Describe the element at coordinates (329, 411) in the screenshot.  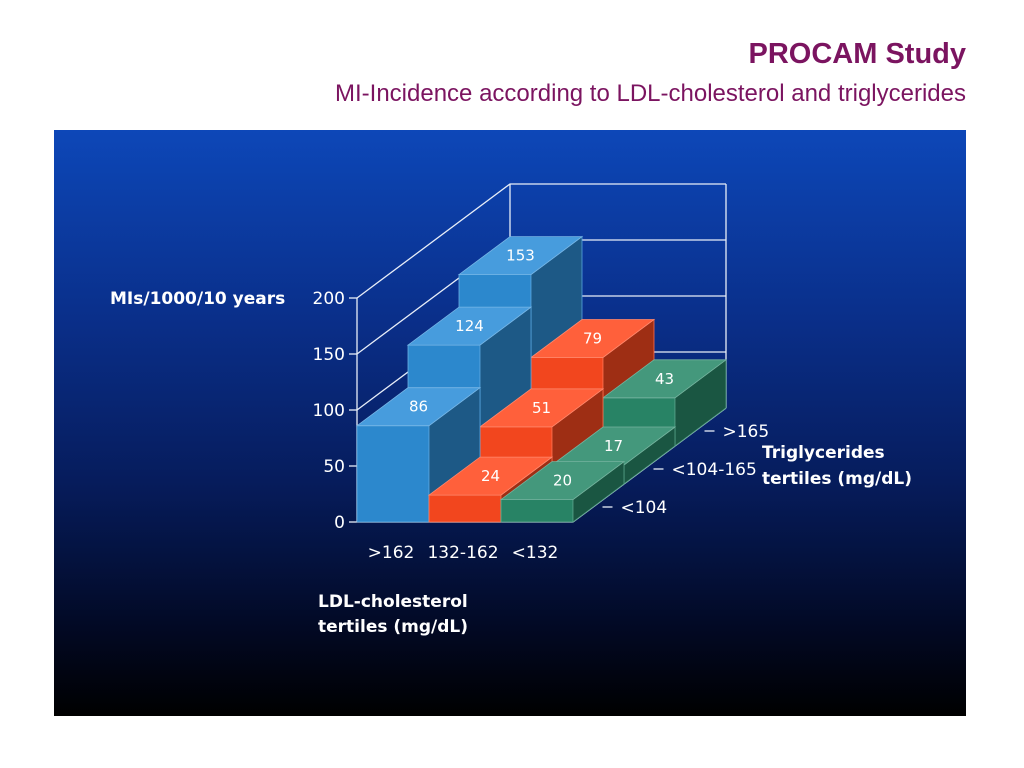
I see `y-tick-label: 100` at that location.